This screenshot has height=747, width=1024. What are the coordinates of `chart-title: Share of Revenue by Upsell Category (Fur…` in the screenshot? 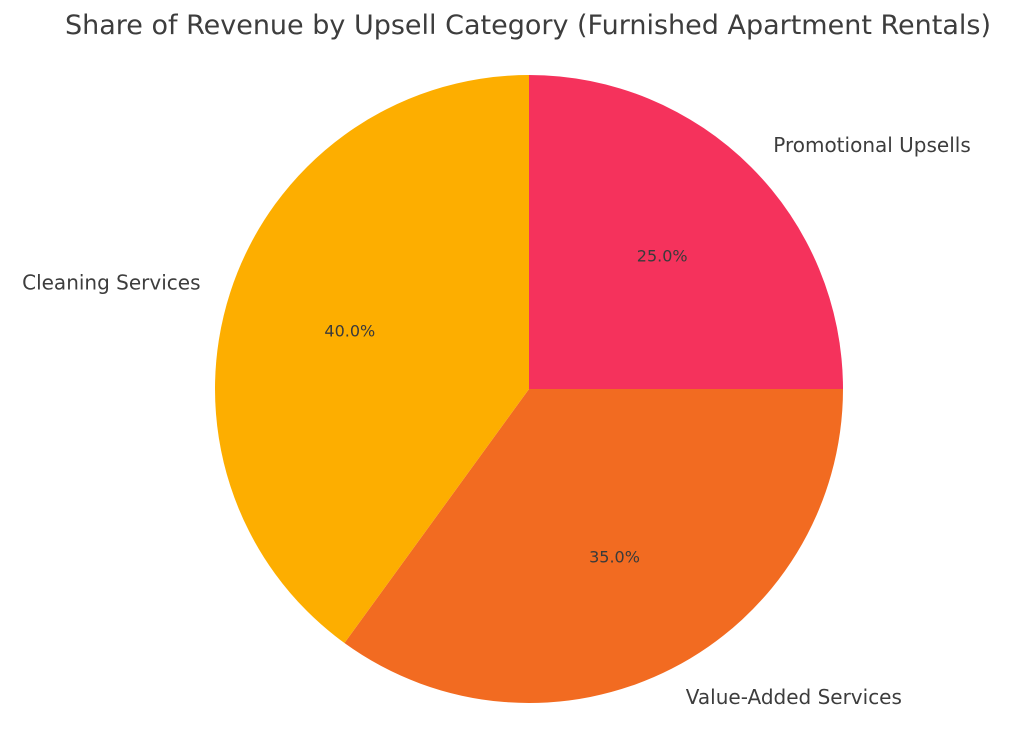 It's located at (528, 25).